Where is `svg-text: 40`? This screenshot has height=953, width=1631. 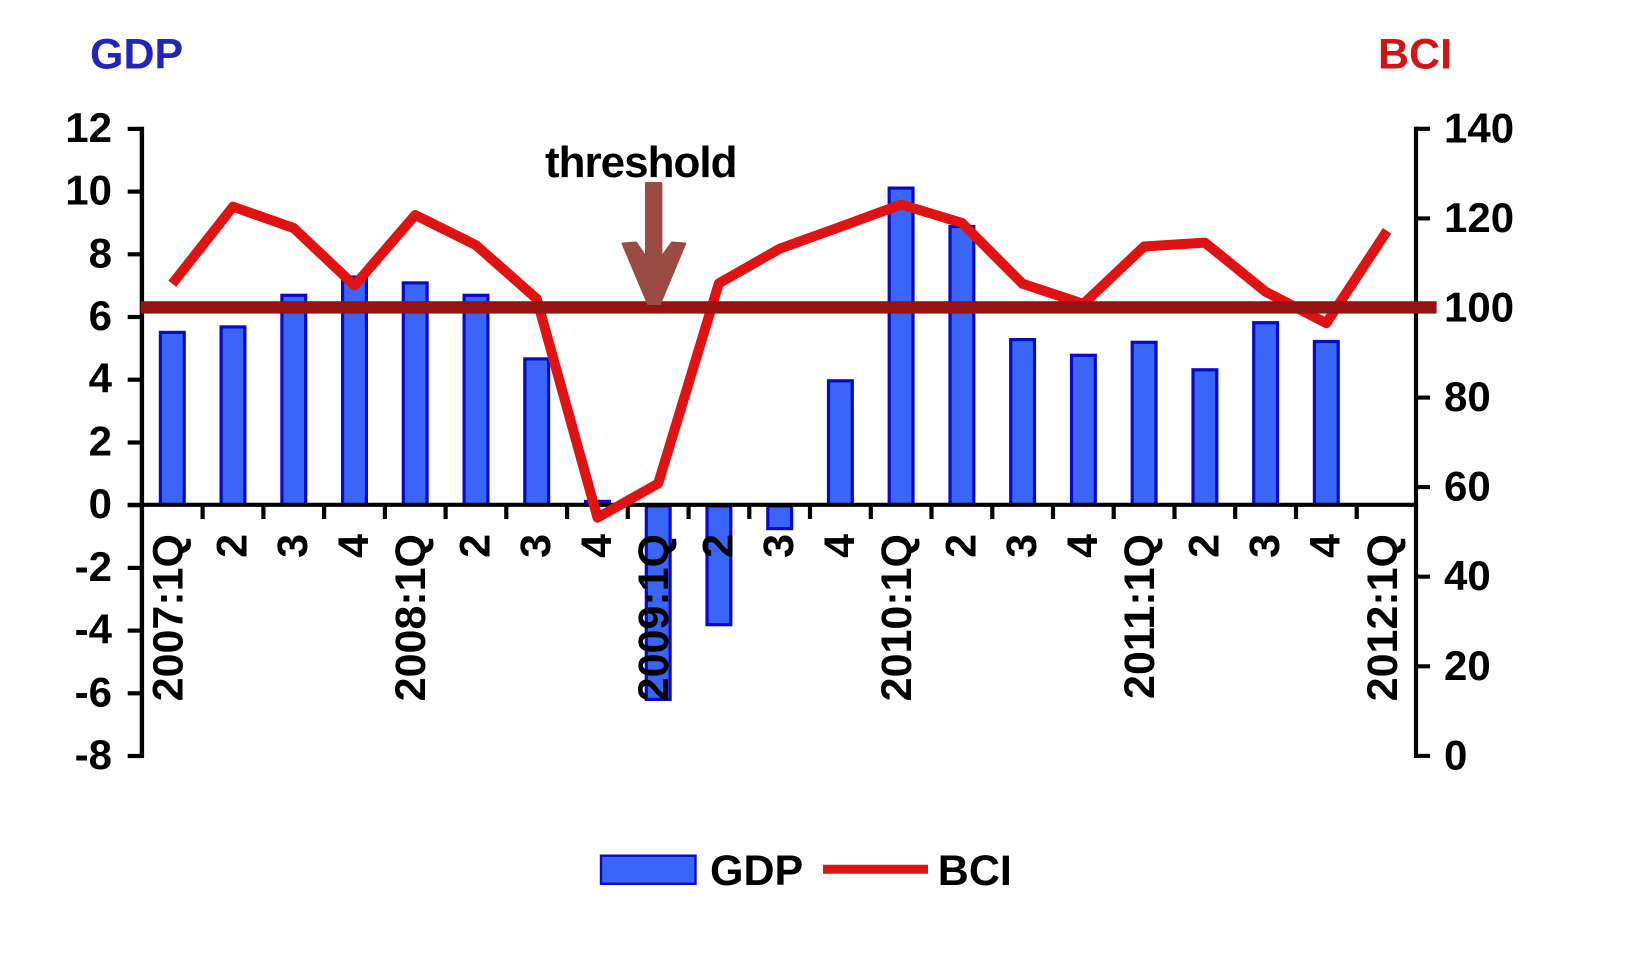
svg-text: 40 is located at coordinates (1467, 575).